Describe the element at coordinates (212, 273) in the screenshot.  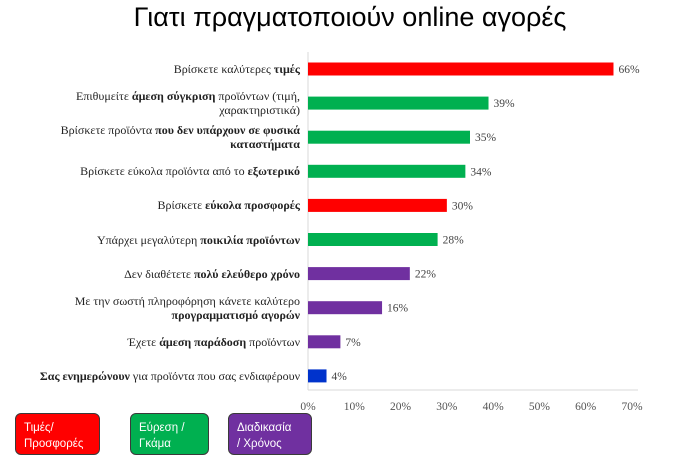
I see `category-label: Δεν διαθέτετε πολύ ελεύθερο χρόνο` at that location.